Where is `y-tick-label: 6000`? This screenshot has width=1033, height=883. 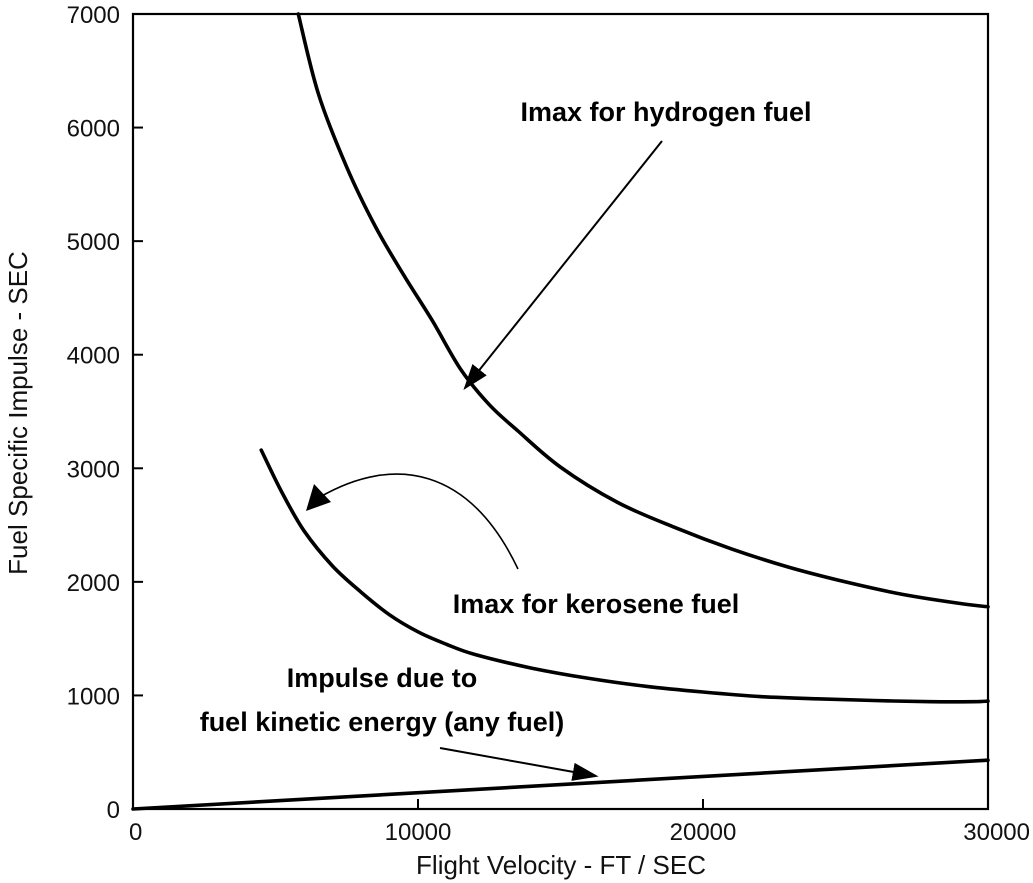
y-tick-label: 6000 is located at coordinates (93, 129).